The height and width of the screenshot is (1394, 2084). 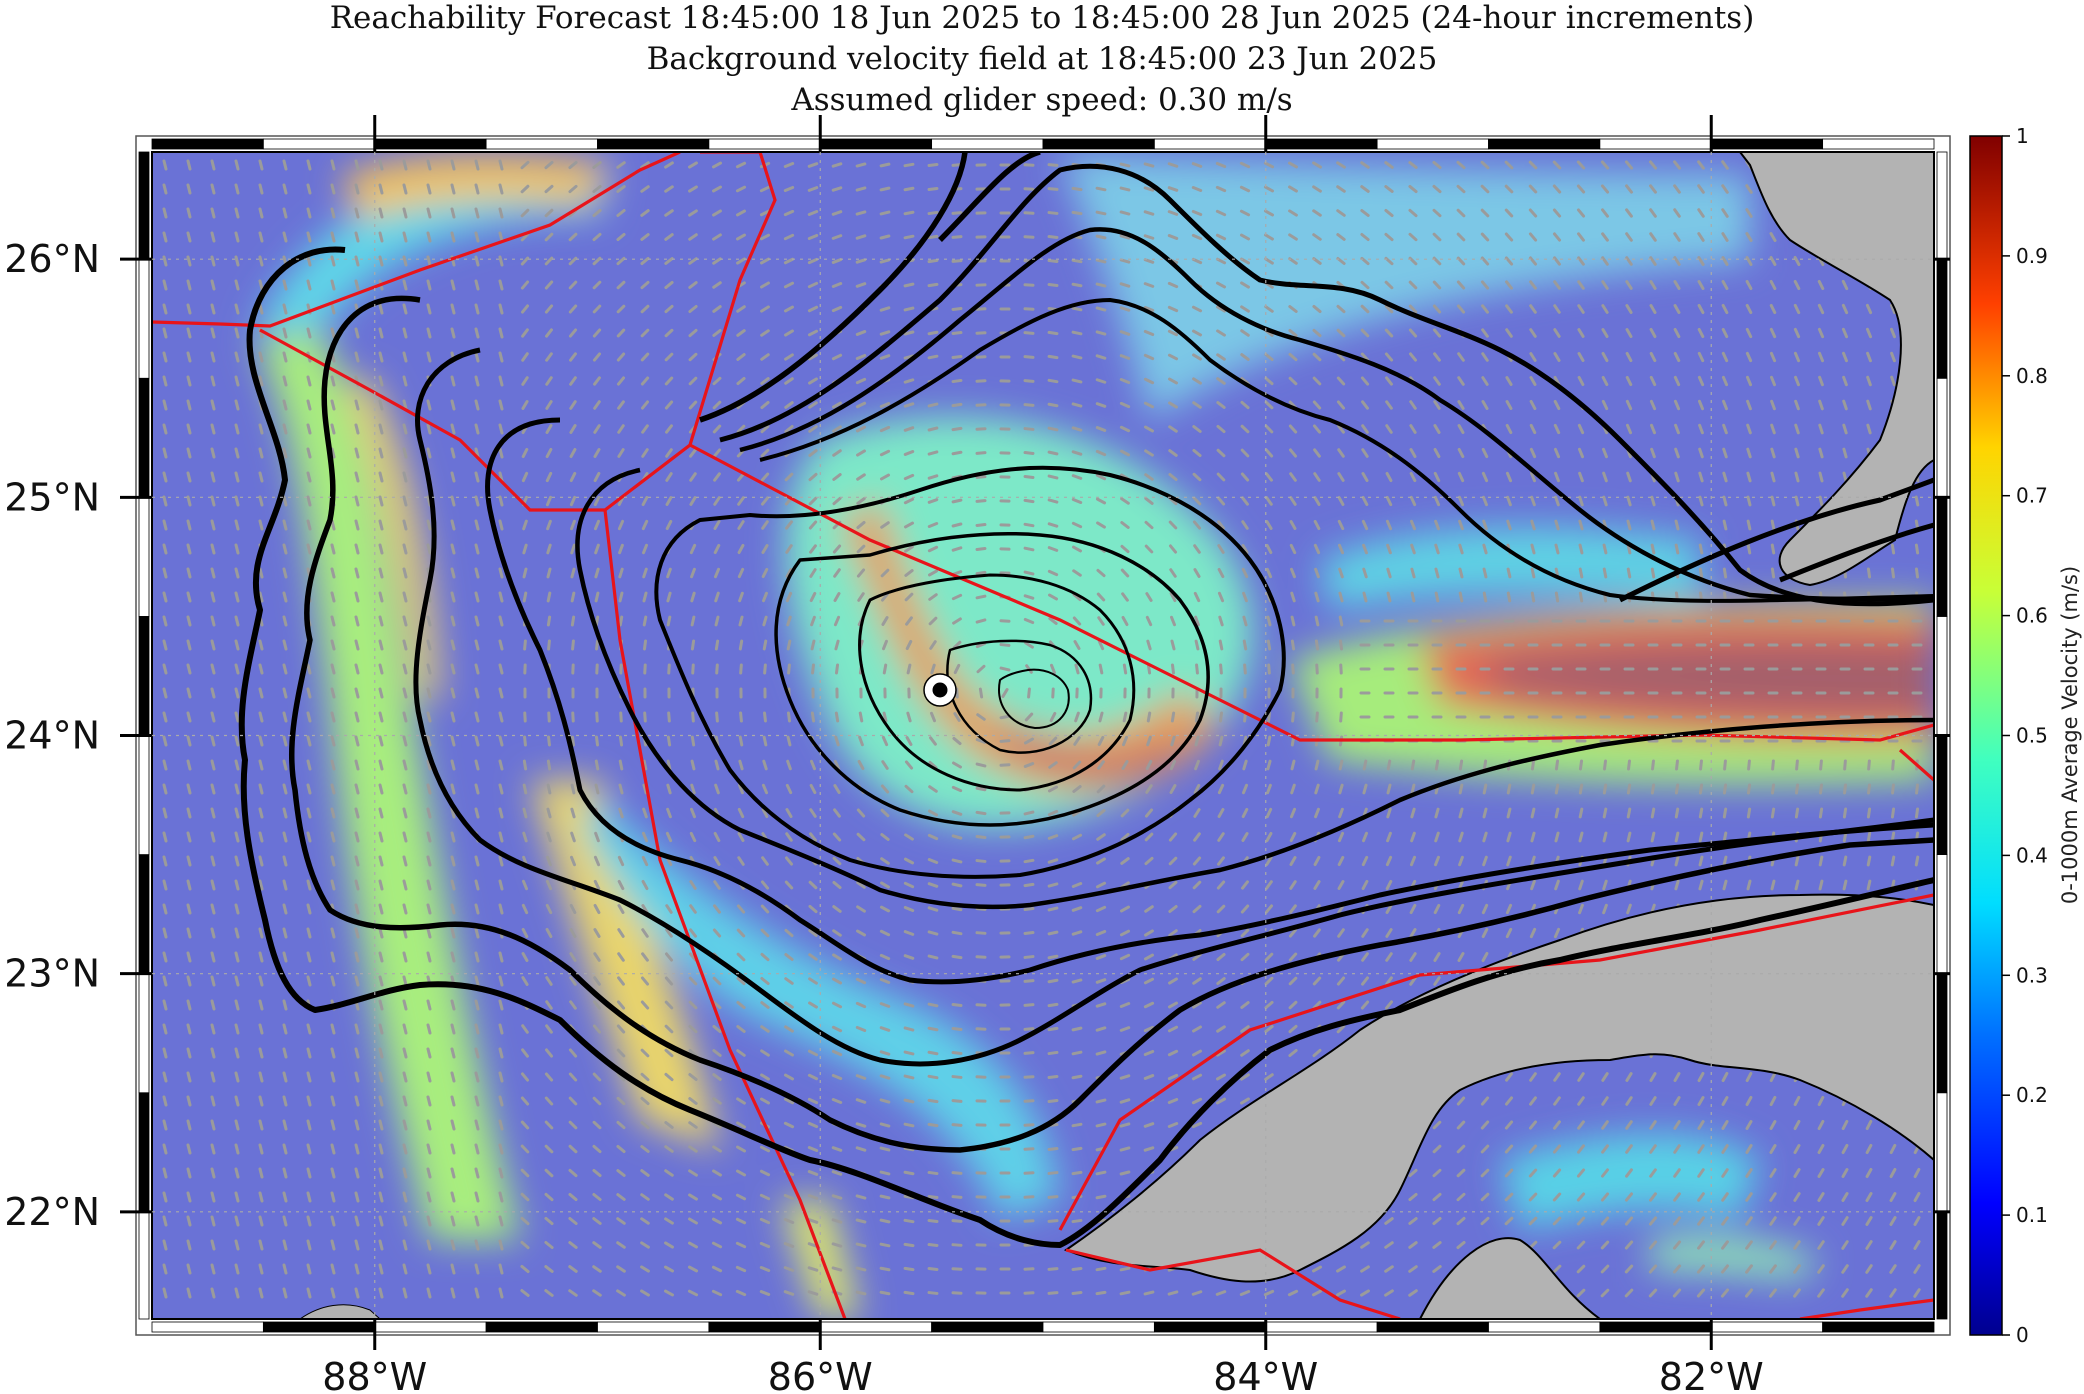 I want to click on colorbar-gradient, so click(x=1986, y=735).